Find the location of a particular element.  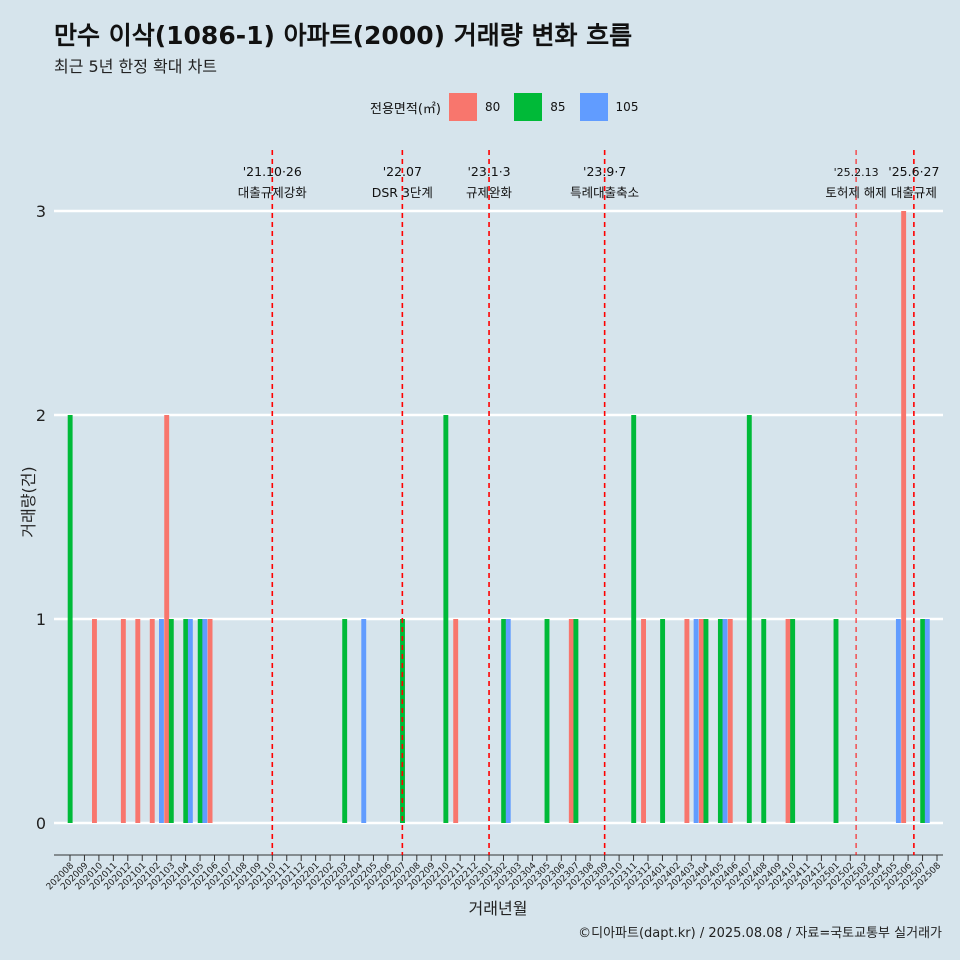

y-tick-label-1: 1 is located at coordinates (41, 619).